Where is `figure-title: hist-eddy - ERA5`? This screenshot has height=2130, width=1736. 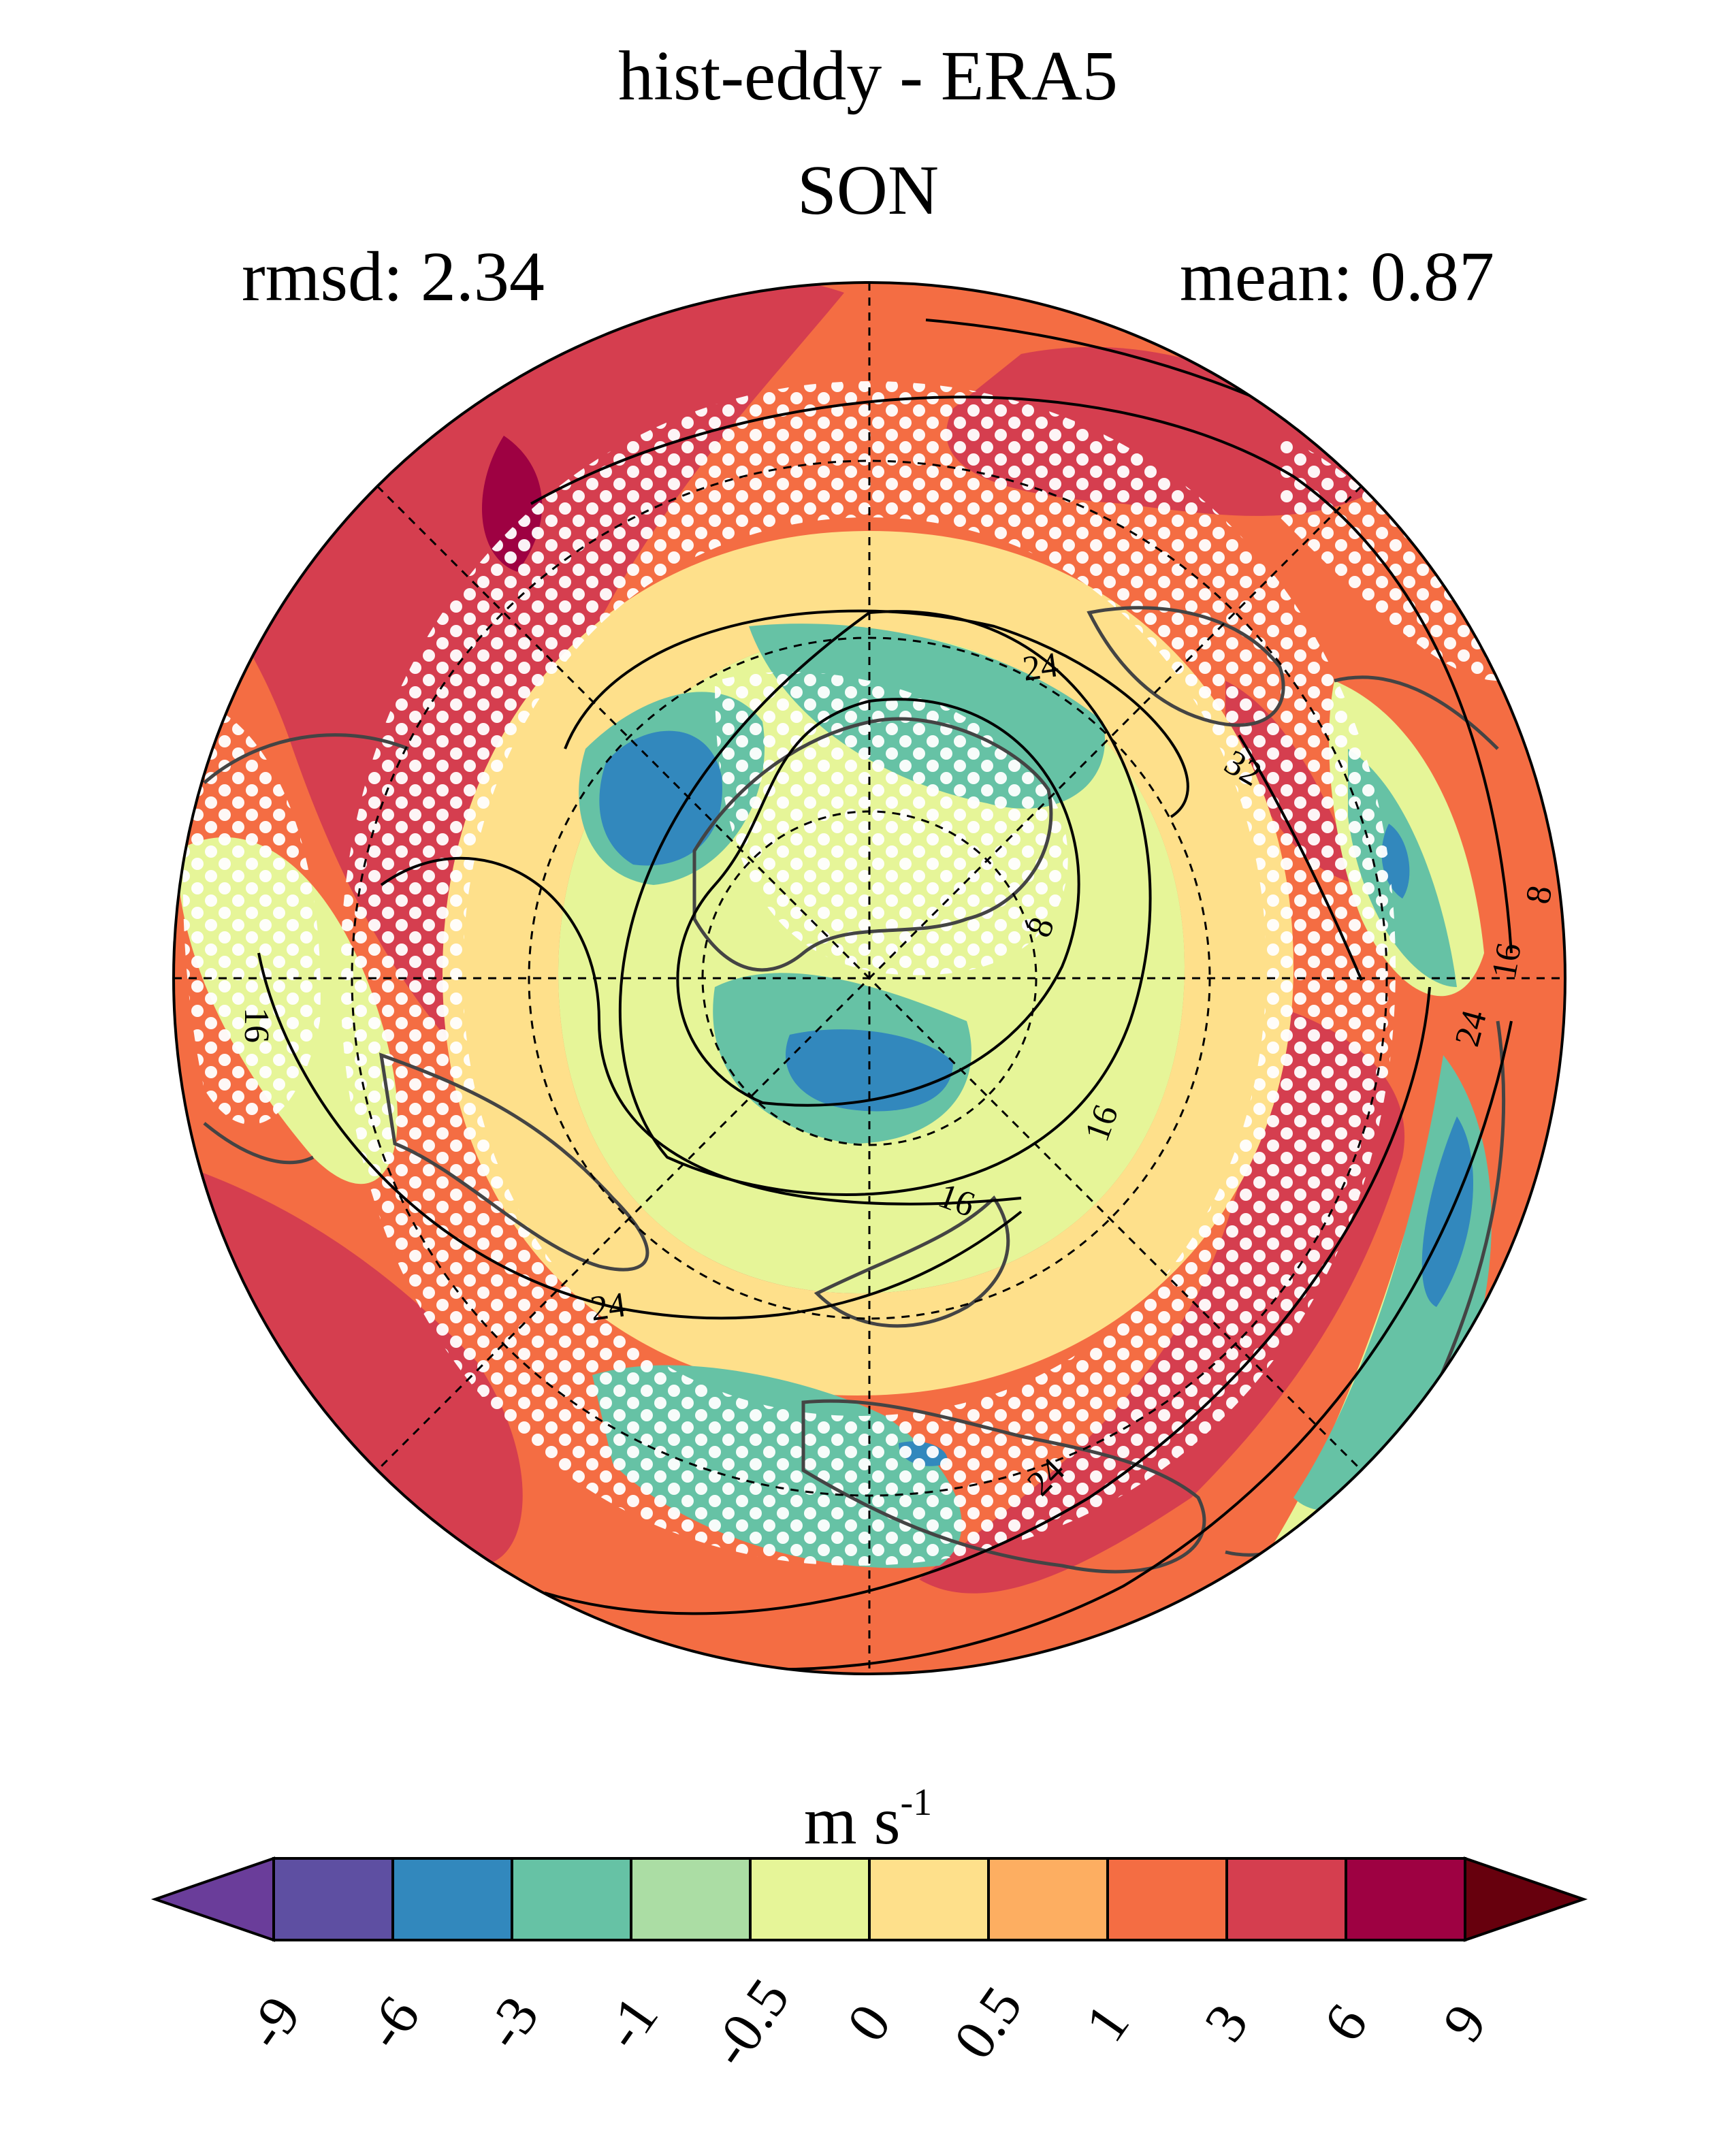 figure-title: hist-eddy - ERA5 is located at coordinates (868, 76).